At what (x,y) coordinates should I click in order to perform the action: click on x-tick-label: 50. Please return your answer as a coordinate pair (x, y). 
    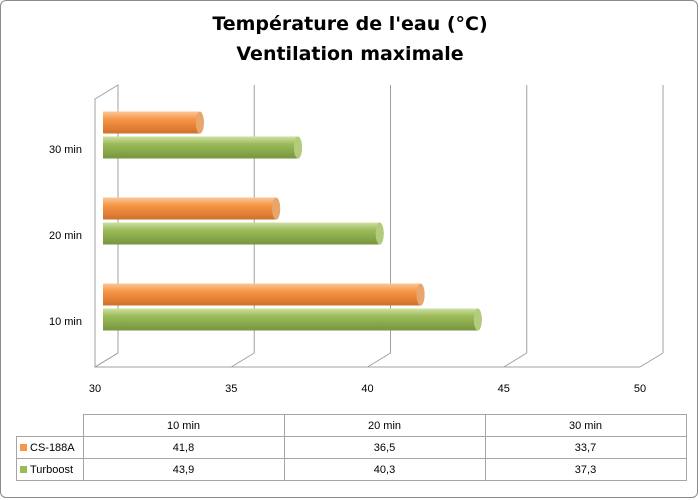
    Looking at the image, I should click on (640, 389).